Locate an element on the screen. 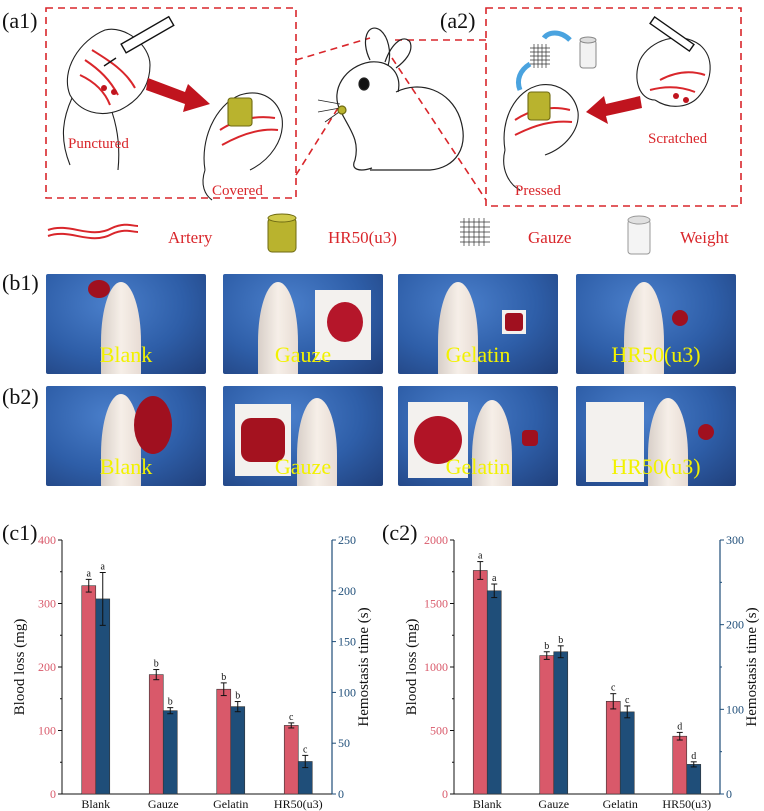 Image resolution: width=764 pixels, height=811 pixels. y2-tick-label: 250 is located at coordinates (347, 540).